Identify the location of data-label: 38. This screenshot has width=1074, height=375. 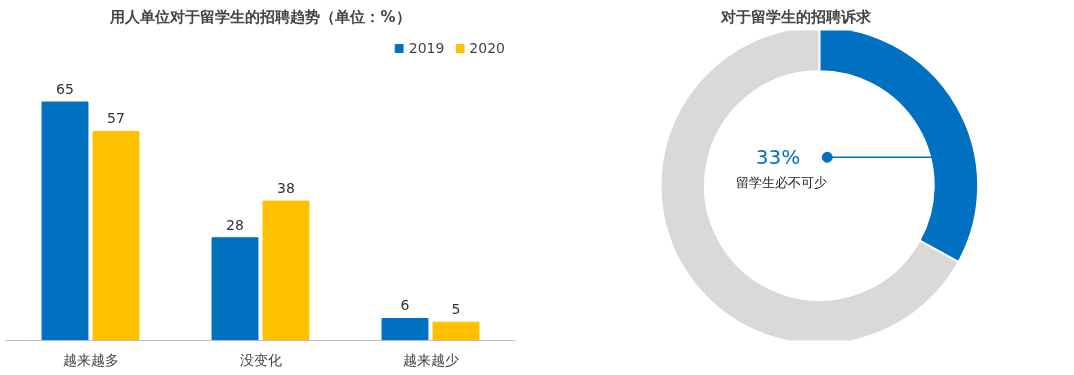
(286, 188).